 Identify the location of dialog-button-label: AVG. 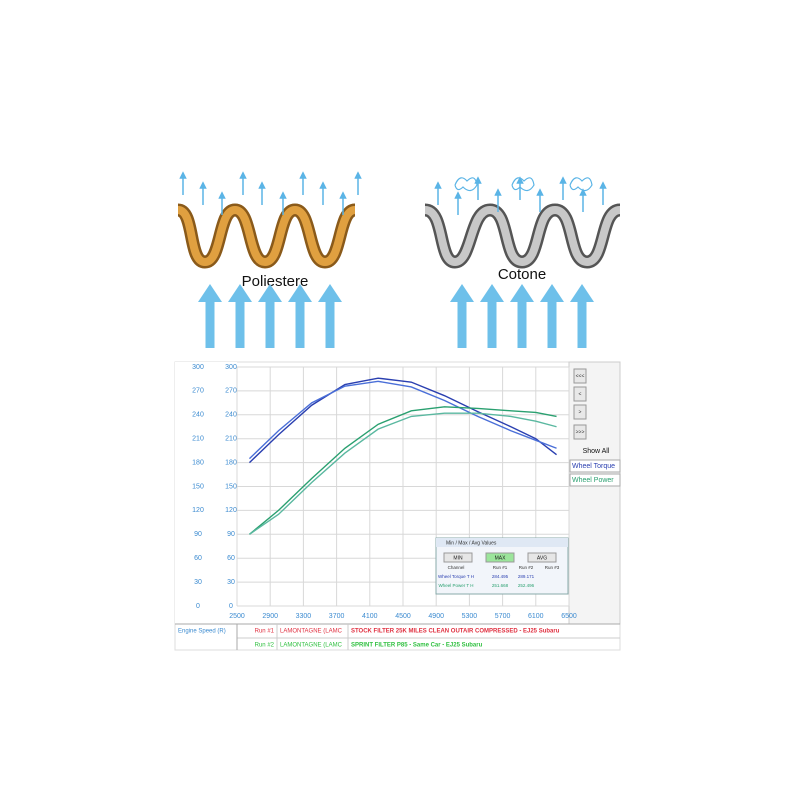
(542, 558).